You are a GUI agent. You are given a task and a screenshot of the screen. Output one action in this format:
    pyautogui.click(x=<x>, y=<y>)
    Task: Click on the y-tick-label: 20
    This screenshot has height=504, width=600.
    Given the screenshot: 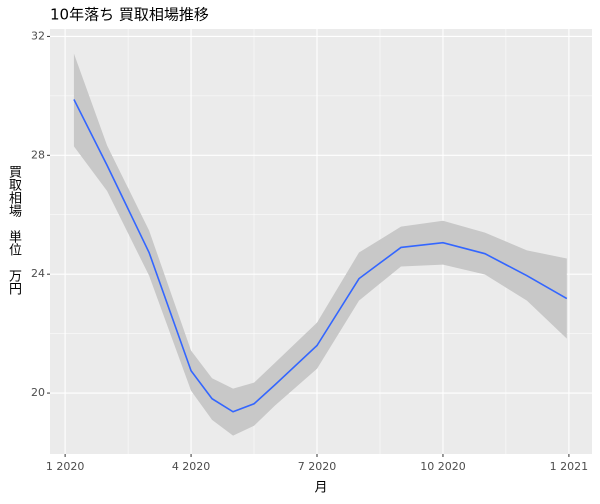 What is the action you would take?
    pyautogui.click(x=38, y=392)
    